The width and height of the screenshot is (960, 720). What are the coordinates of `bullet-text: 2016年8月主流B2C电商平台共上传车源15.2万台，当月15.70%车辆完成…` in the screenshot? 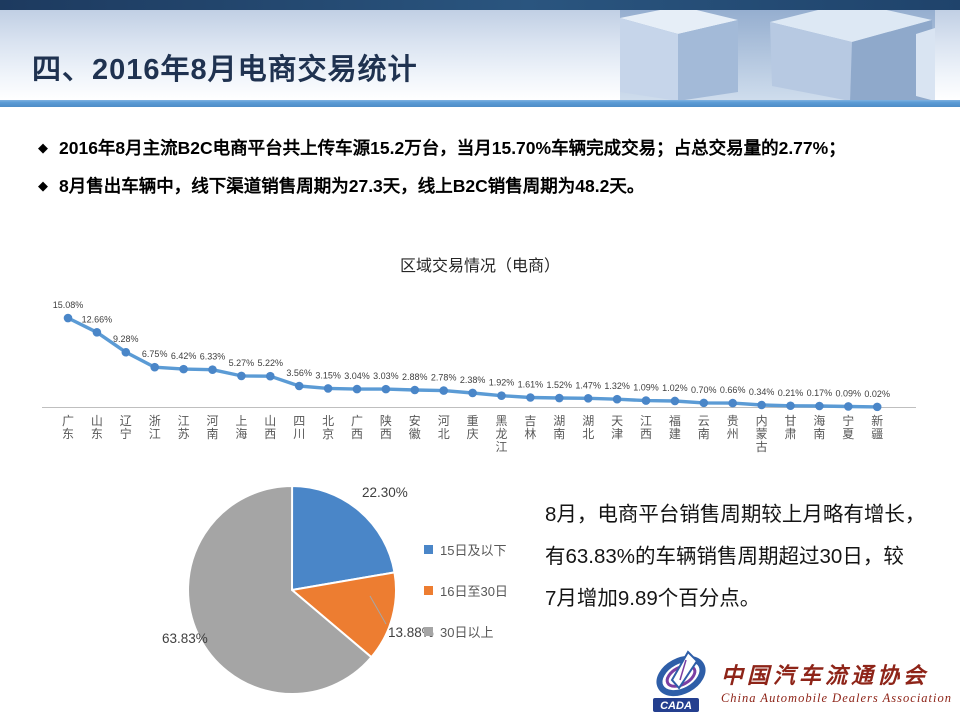 It's located at (452, 148).